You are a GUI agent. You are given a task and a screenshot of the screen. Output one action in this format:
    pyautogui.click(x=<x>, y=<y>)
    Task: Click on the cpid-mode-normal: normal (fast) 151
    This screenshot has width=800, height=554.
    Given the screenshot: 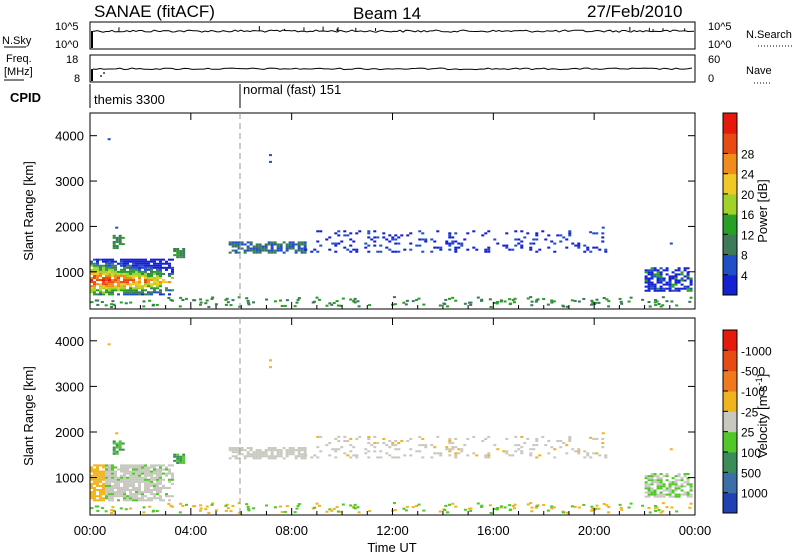 What is the action you would take?
    pyautogui.click(x=292, y=89)
    